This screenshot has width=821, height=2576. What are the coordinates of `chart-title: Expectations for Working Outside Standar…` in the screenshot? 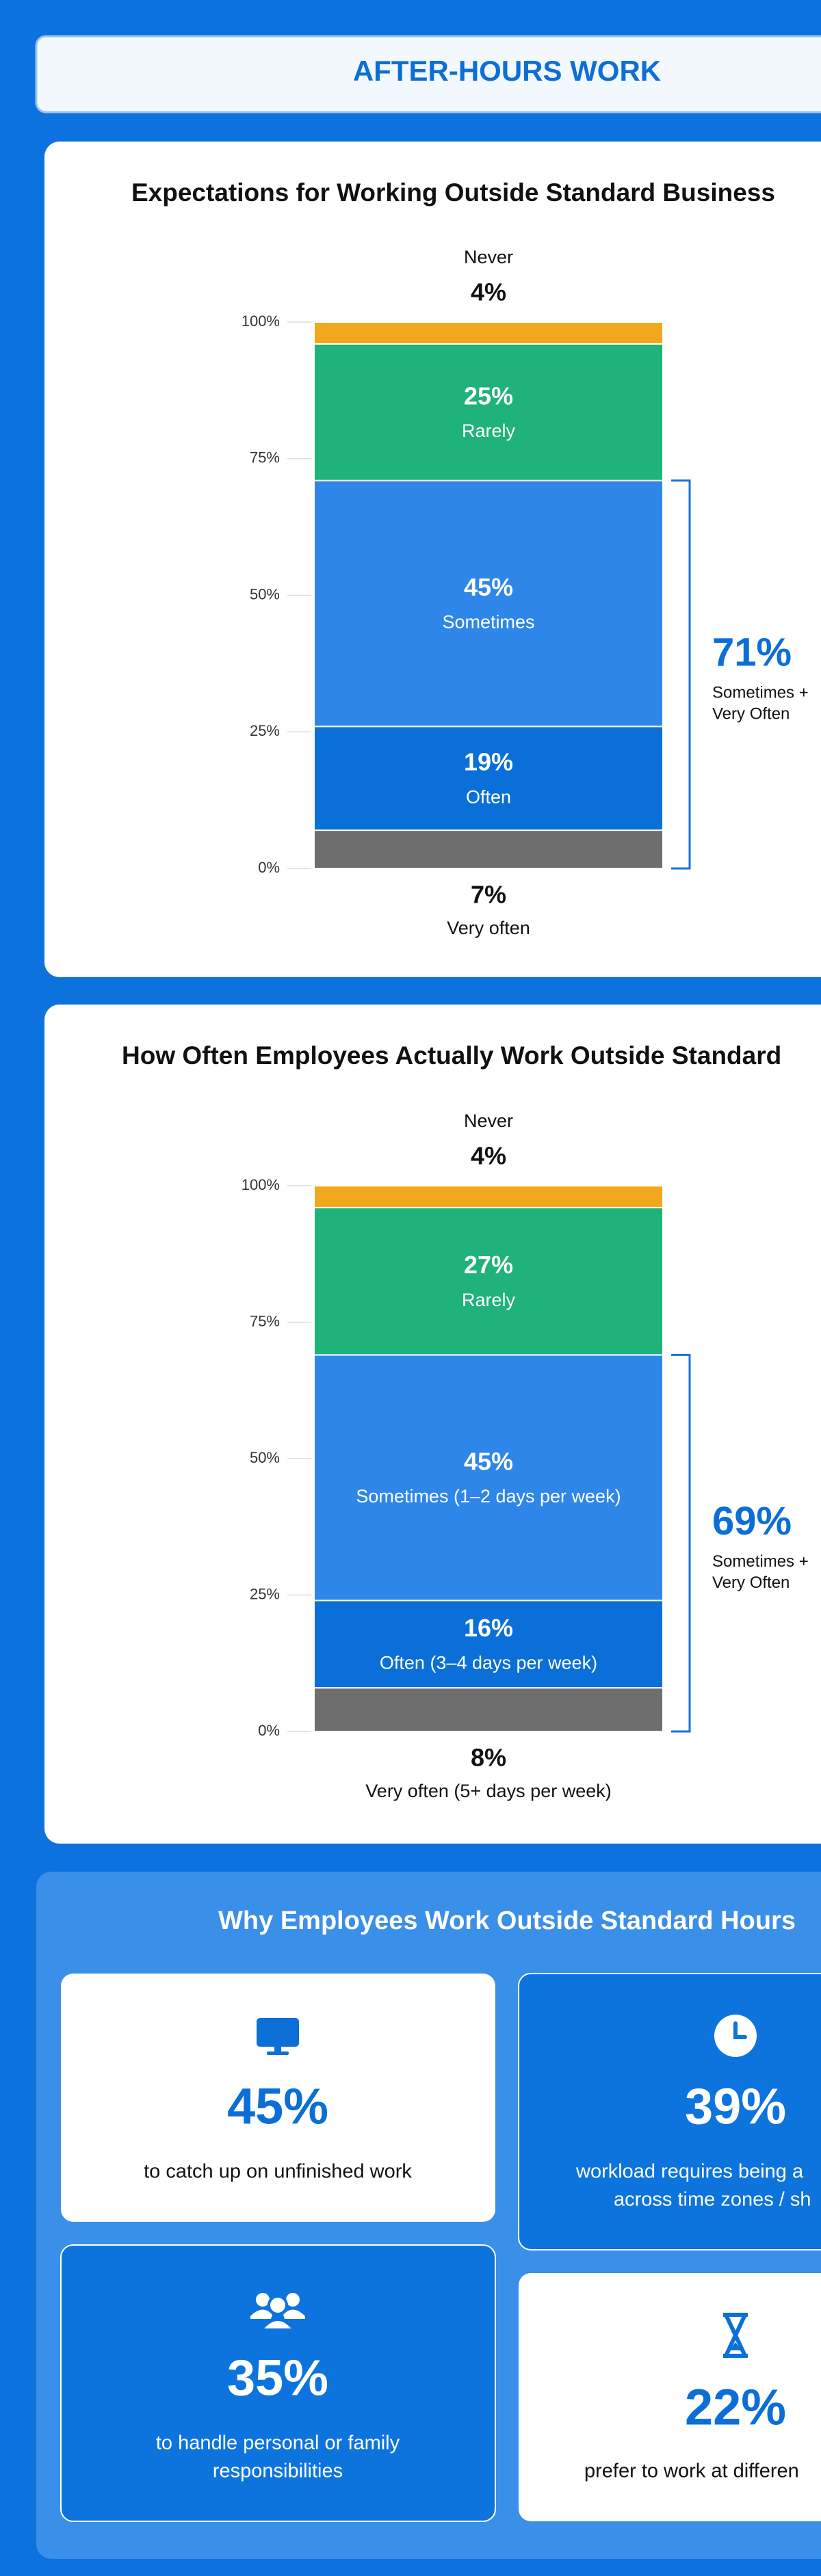 It's located at (453, 192).